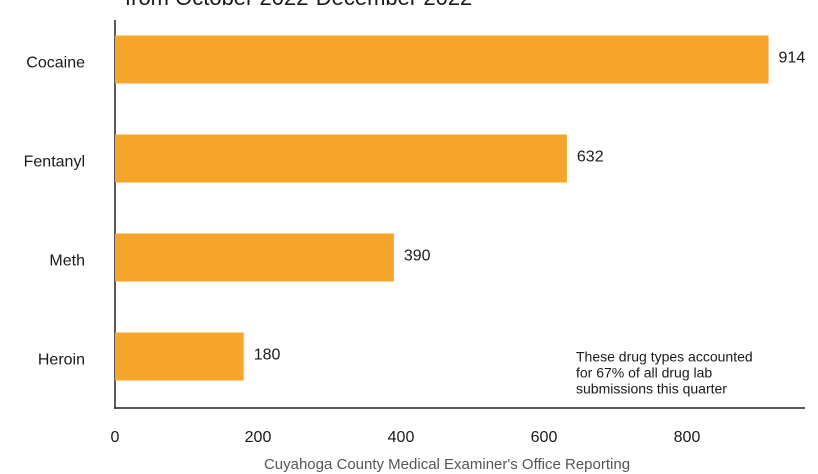 The width and height of the screenshot is (818, 474). Describe the element at coordinates (61, 360) in the screenshot. I see `y-tick-label: Heroin` at that location.